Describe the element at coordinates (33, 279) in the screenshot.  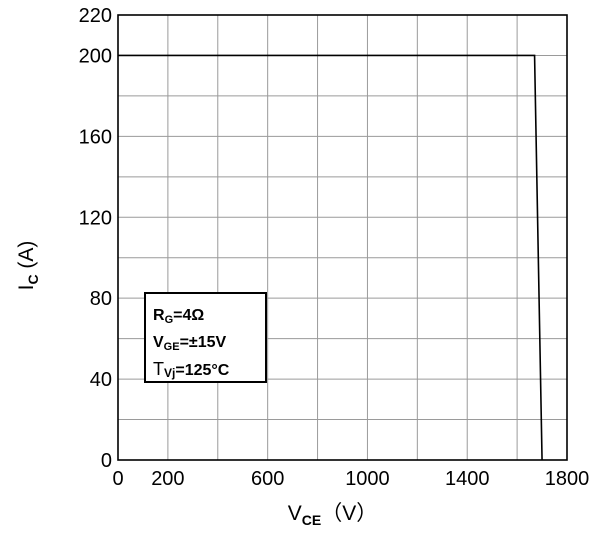
I see `y-axis-label-sub: C` at that location.